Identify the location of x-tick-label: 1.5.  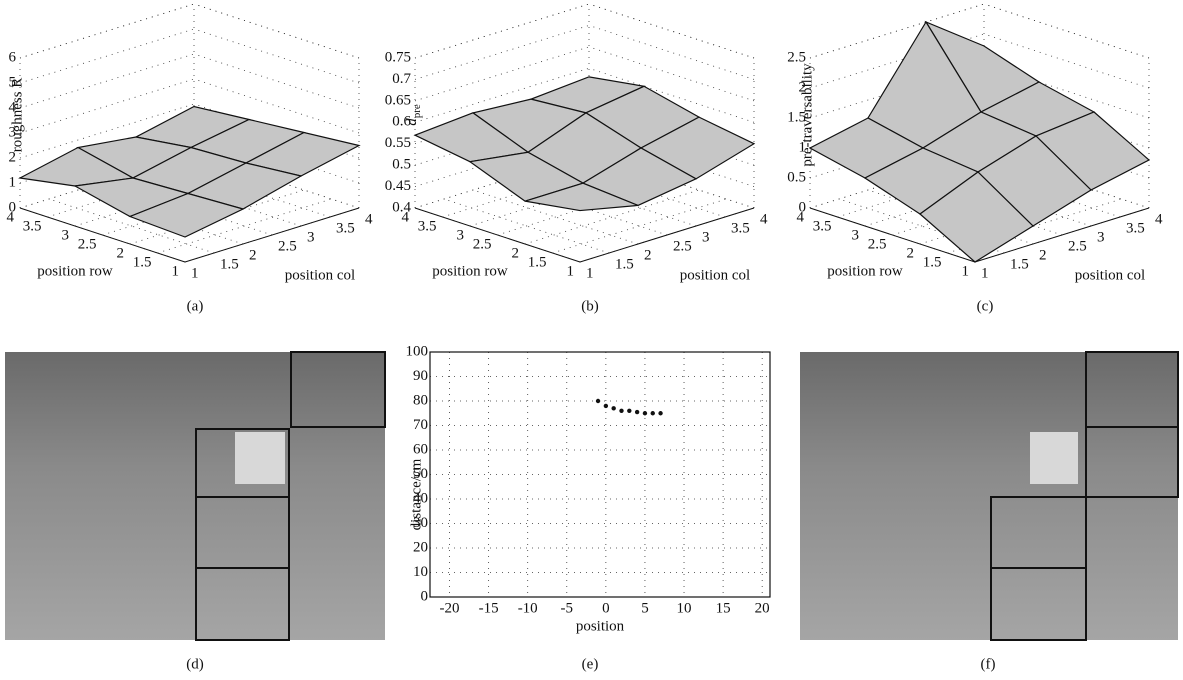
(537, 262).